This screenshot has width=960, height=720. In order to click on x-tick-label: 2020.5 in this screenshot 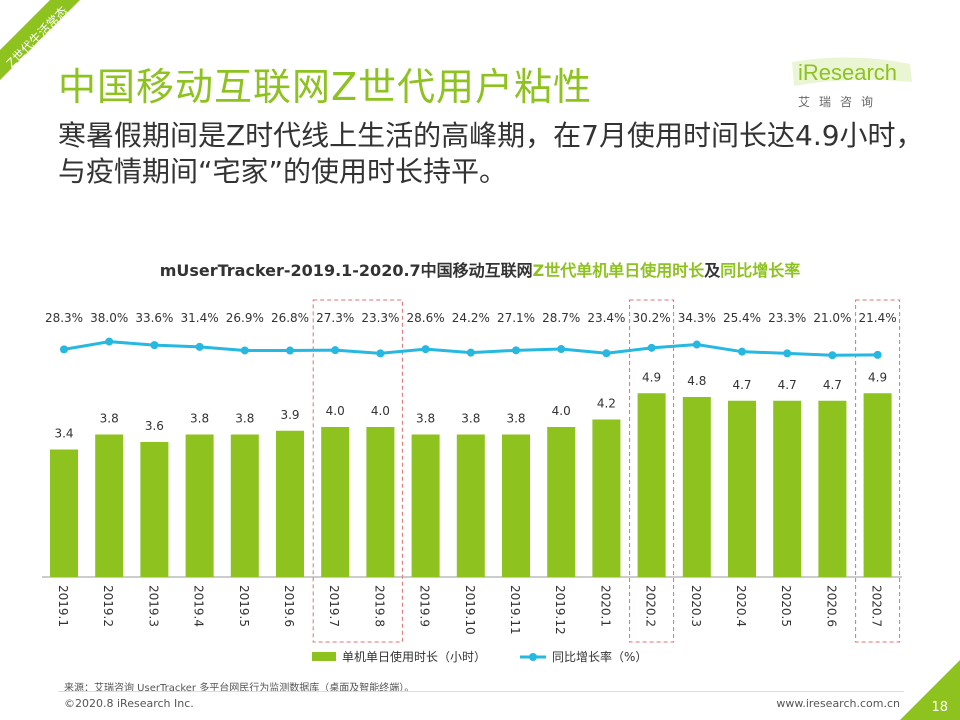, I will do `click(786, 606)`.